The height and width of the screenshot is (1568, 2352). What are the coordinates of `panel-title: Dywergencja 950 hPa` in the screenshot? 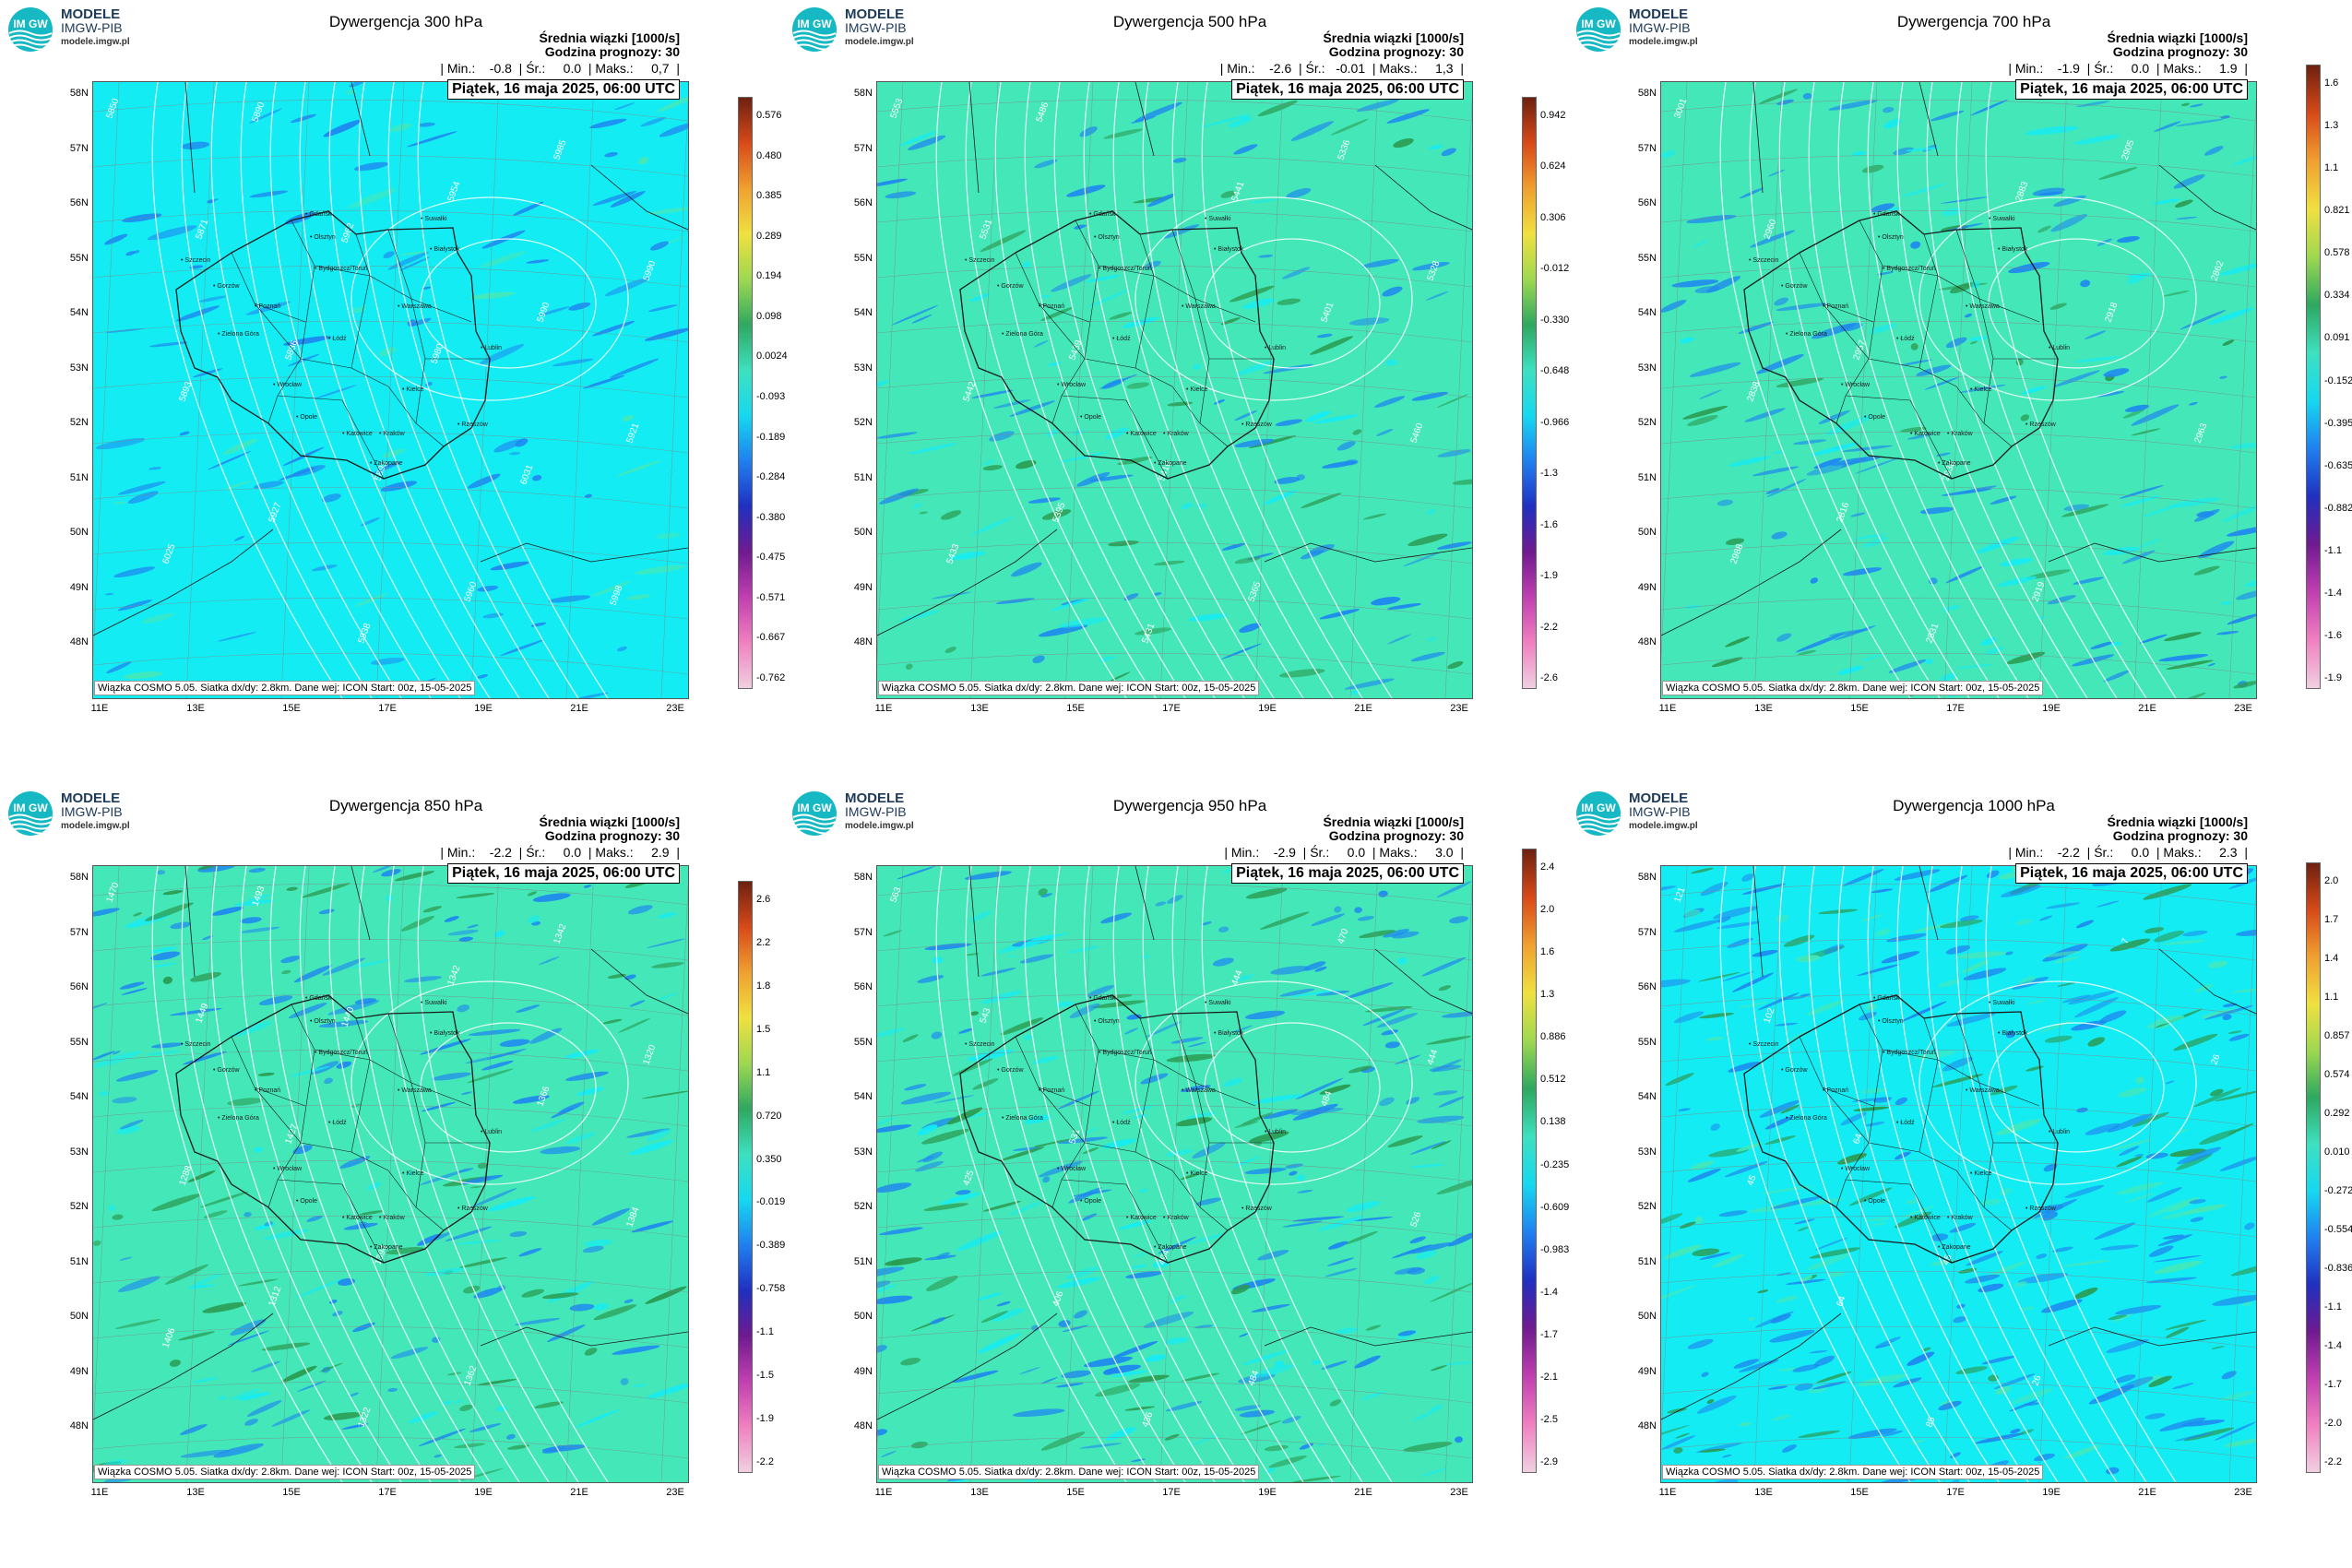 It's located at (1189, 805).